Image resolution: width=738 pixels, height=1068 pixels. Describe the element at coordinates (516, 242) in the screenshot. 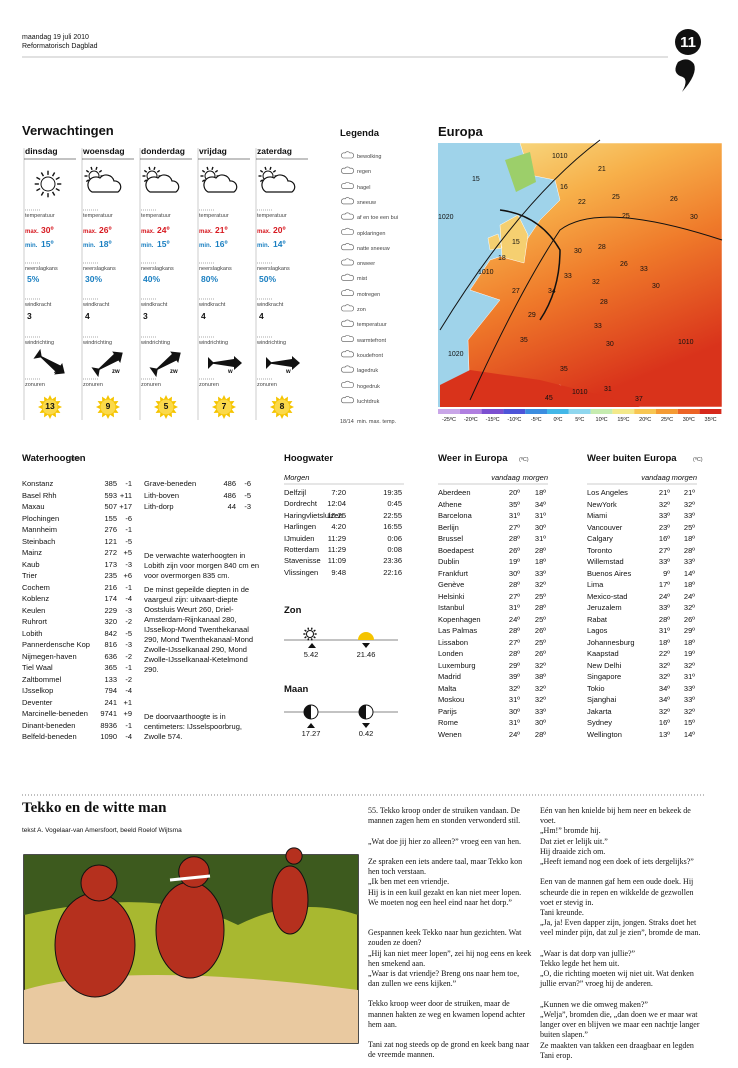

I see `map-label: 15` at that location.